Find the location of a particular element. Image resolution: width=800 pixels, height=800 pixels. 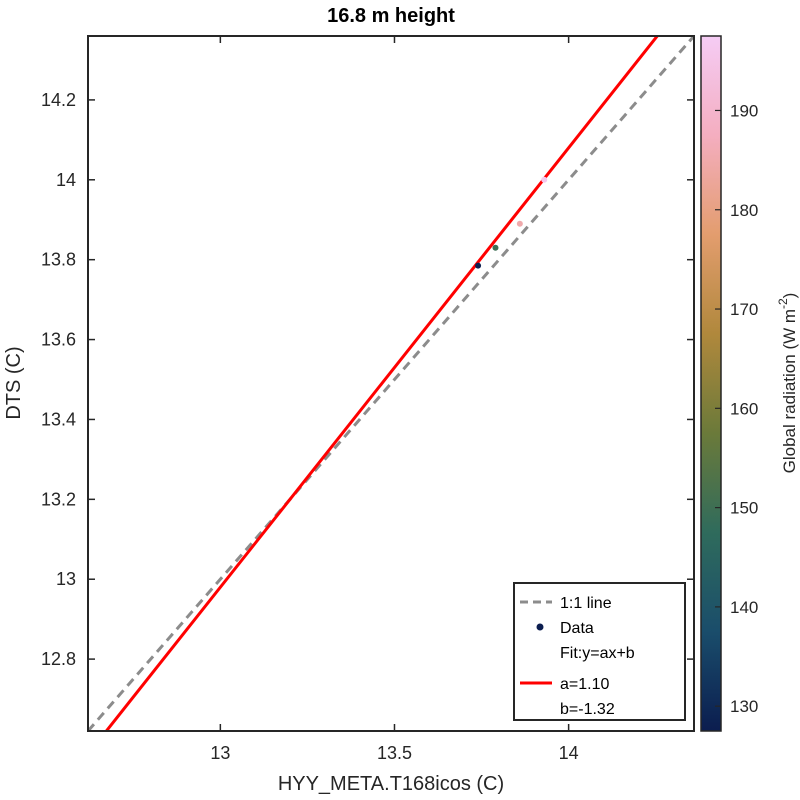

y-tick-label-2: 13.2 is located at coordinates (58, 499).